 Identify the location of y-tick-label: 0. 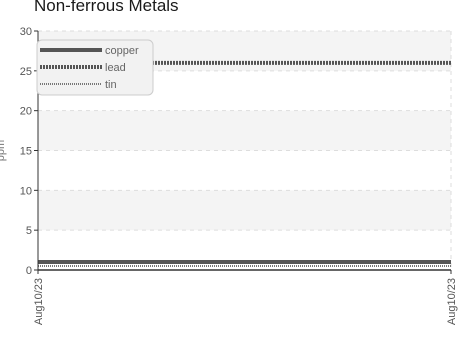
(29, 271).